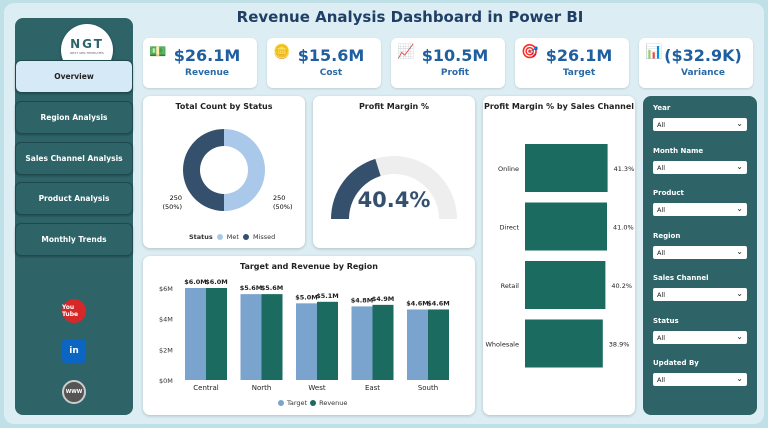 The image size is (768, 428). I want to click on coins-icon: 🪙, so click(282, 52).